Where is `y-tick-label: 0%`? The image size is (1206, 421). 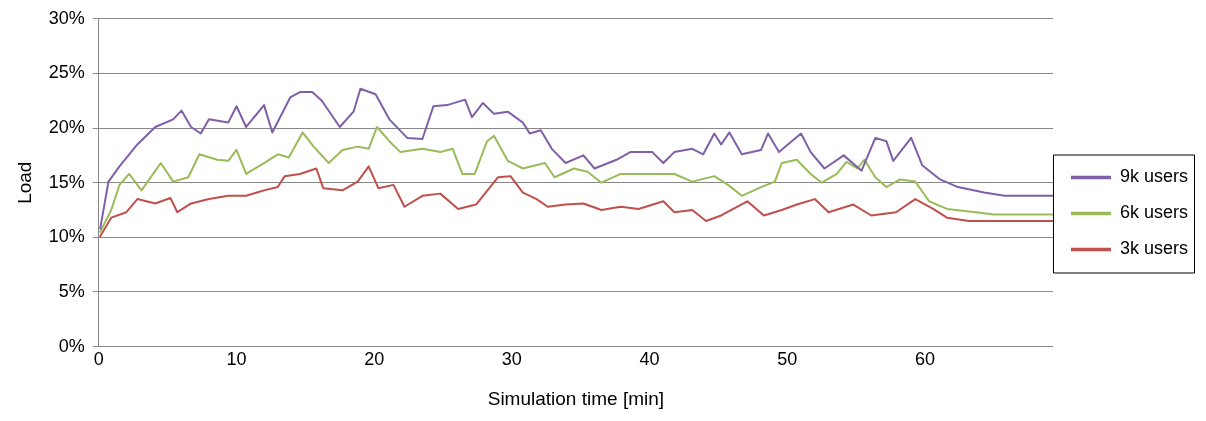
y-tick-label: 0% is located at coordinates (71, 345).